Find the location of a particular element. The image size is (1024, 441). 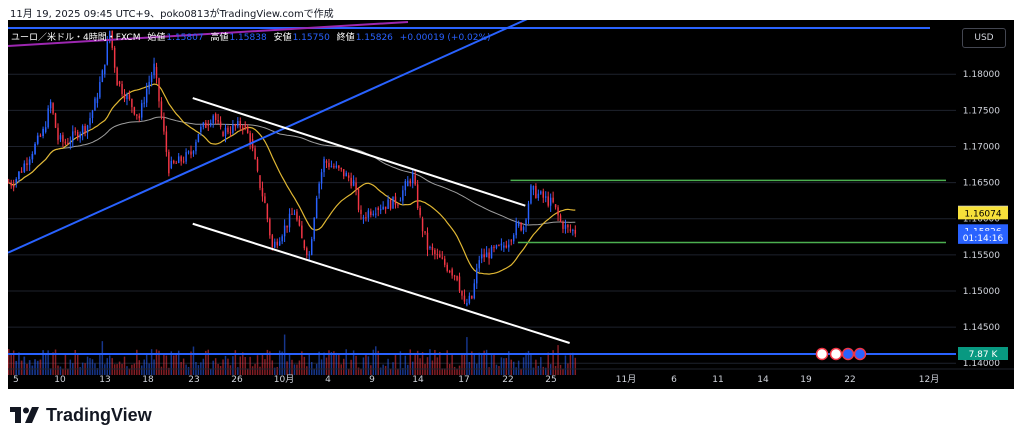

symbol-label: ユーロ／米ドル・4時間・FXCM is located at coordinates (76, 38).